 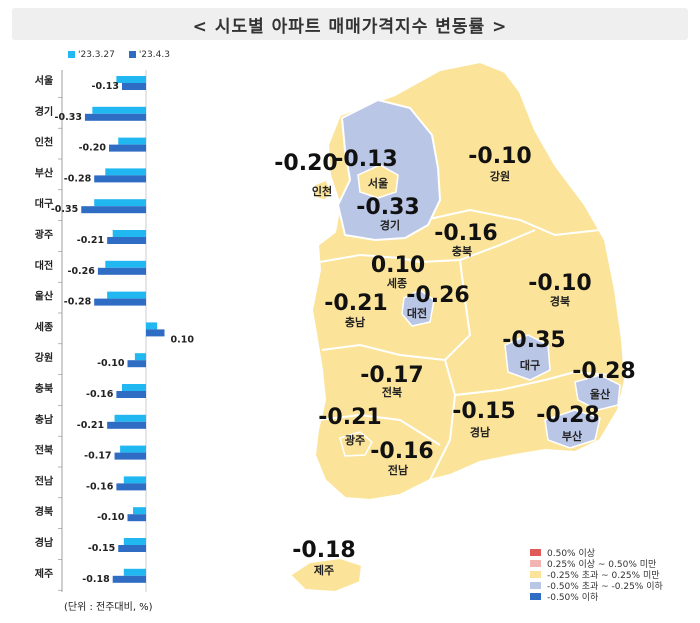 I want to click on map-value-label: 0.10, so click(x=398, y=265).